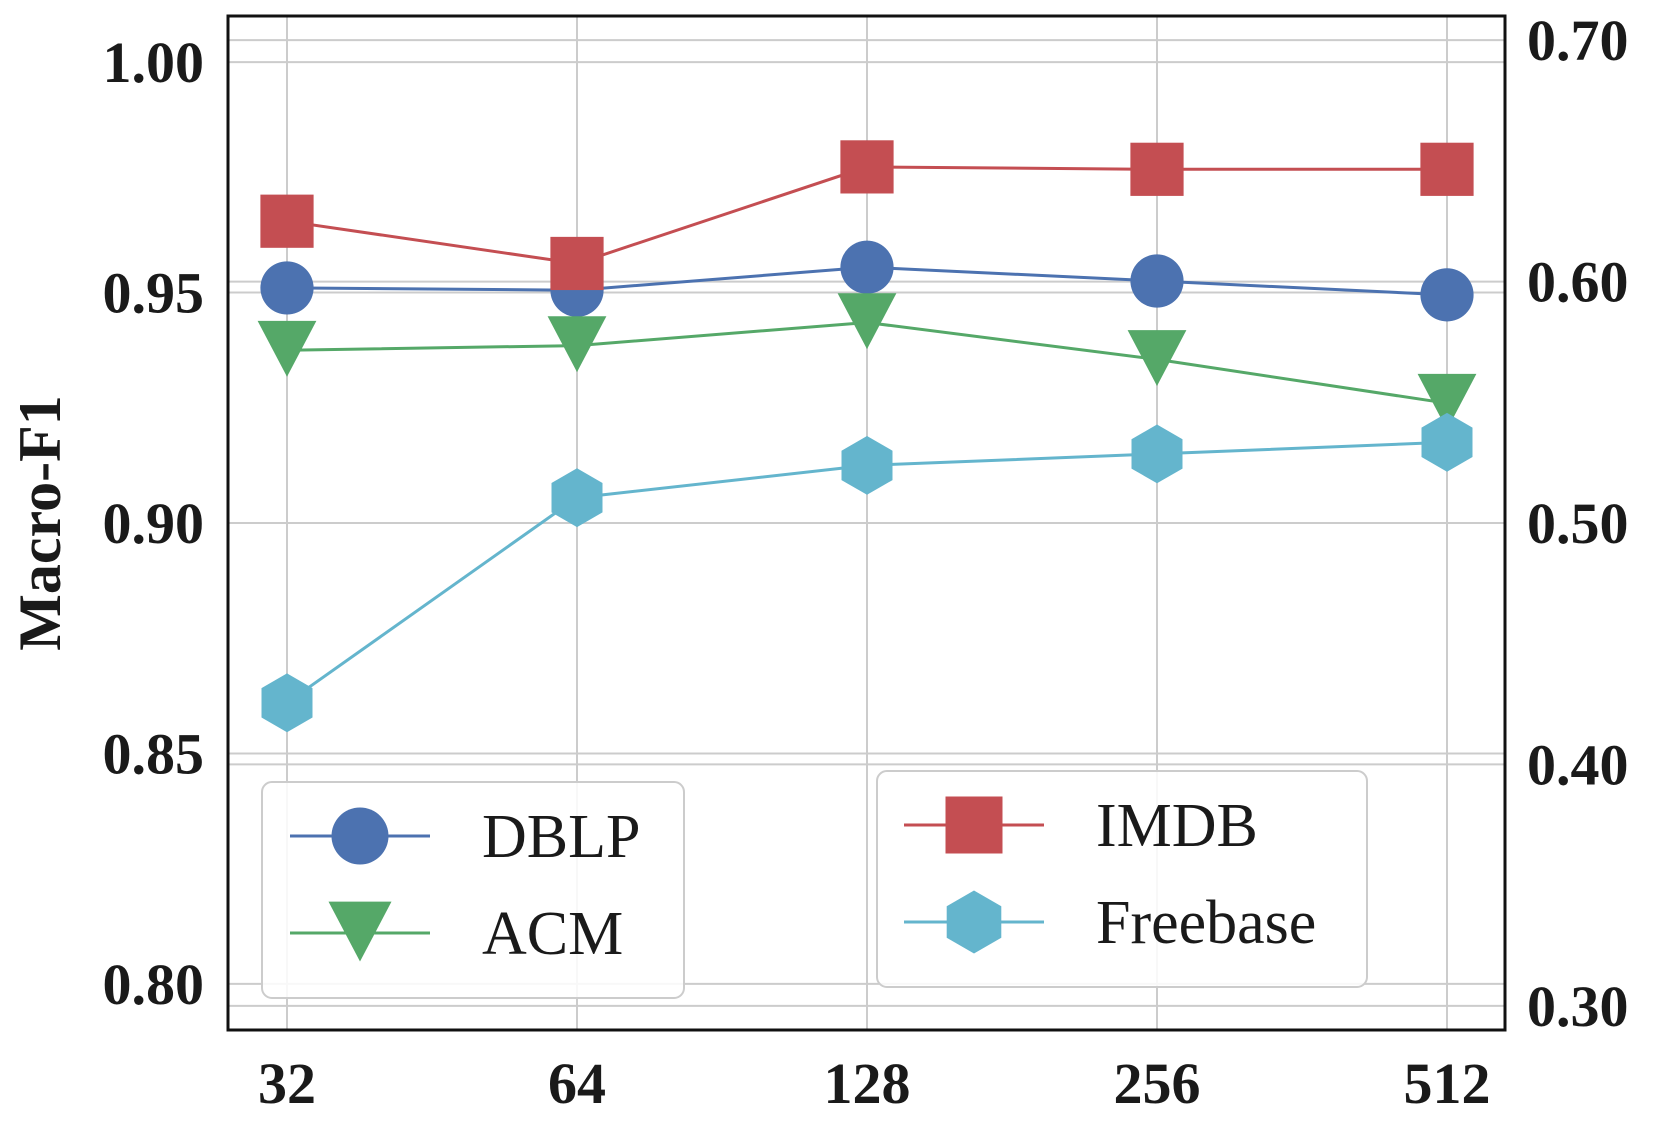 The image size is (1660, 1127). What do you see at coordinates (154, 62) in the screenshot?
I see `y-tick-label-1.00: 1.00` at bounding box center [154, 62].